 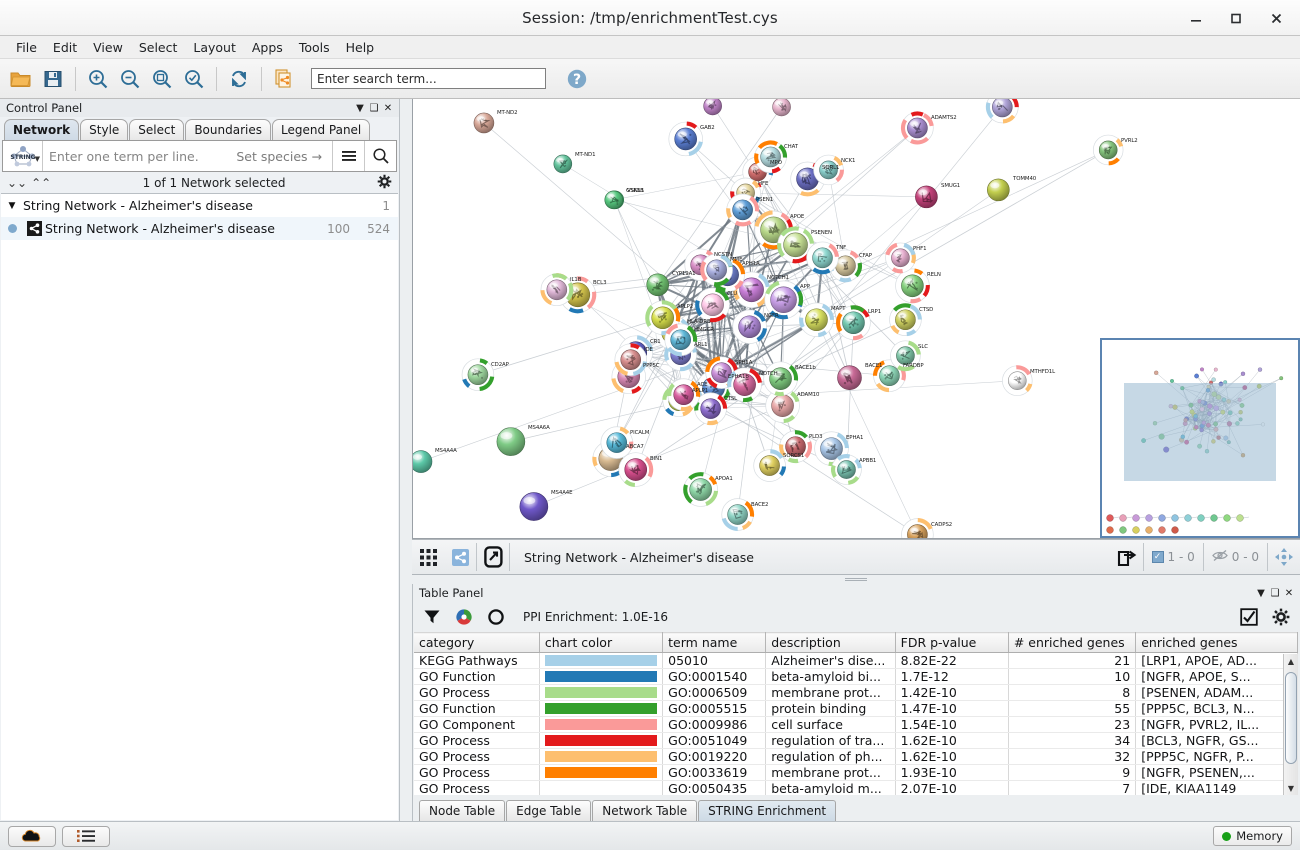 What do you see at coordinates (360, 47) in the screenshot?
I see `menu-help: Help` at bounding box center [360, 47].